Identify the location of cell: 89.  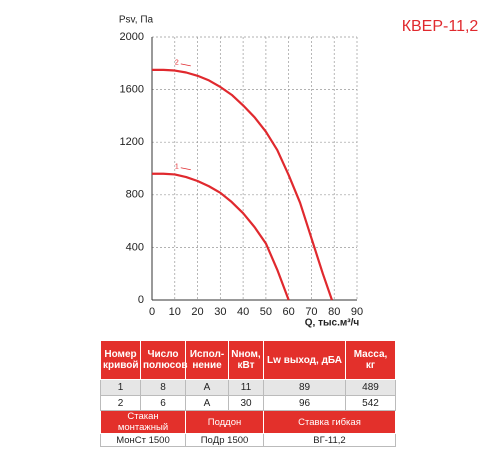
(304, 387).